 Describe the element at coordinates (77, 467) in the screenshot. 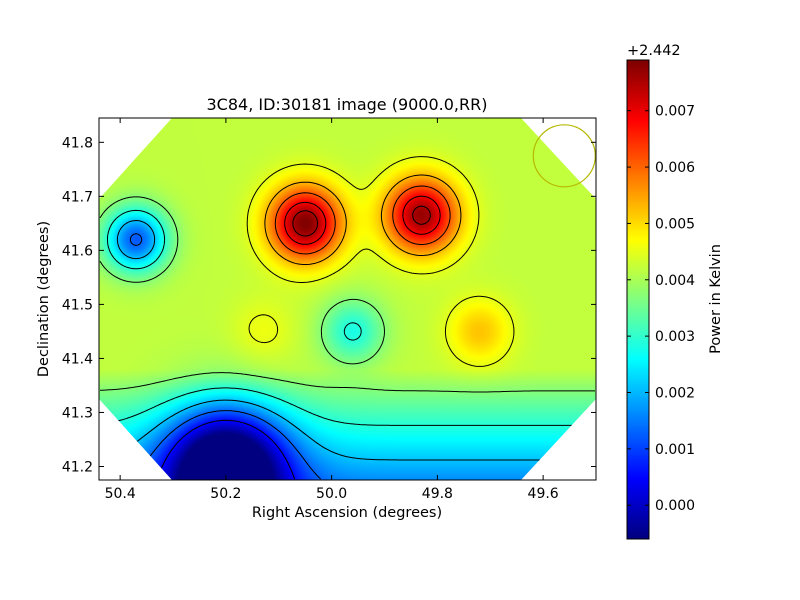

I see `y-tick-label: 41.2` at that location.